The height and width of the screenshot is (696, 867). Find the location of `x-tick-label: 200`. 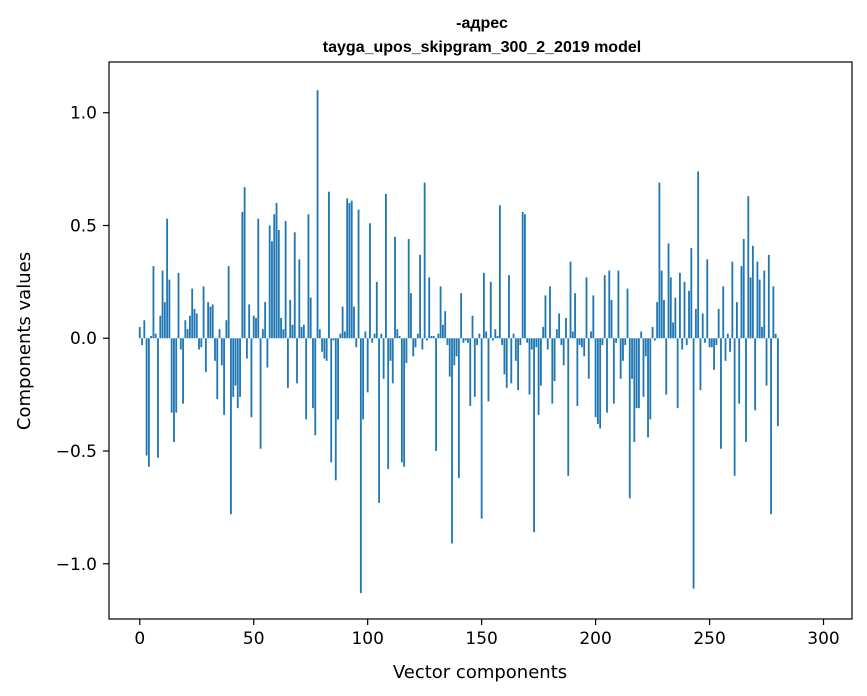

x-tick-label: 200 is located at coordinates (595, 639).